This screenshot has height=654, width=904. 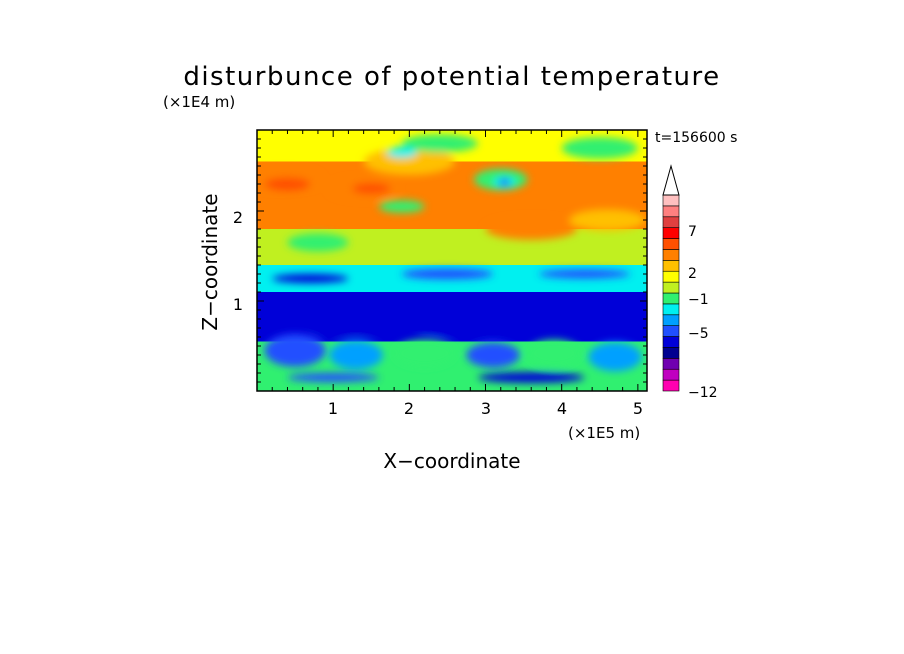 I want to click on x-tick-label: 1, so click(x=333, y=408).